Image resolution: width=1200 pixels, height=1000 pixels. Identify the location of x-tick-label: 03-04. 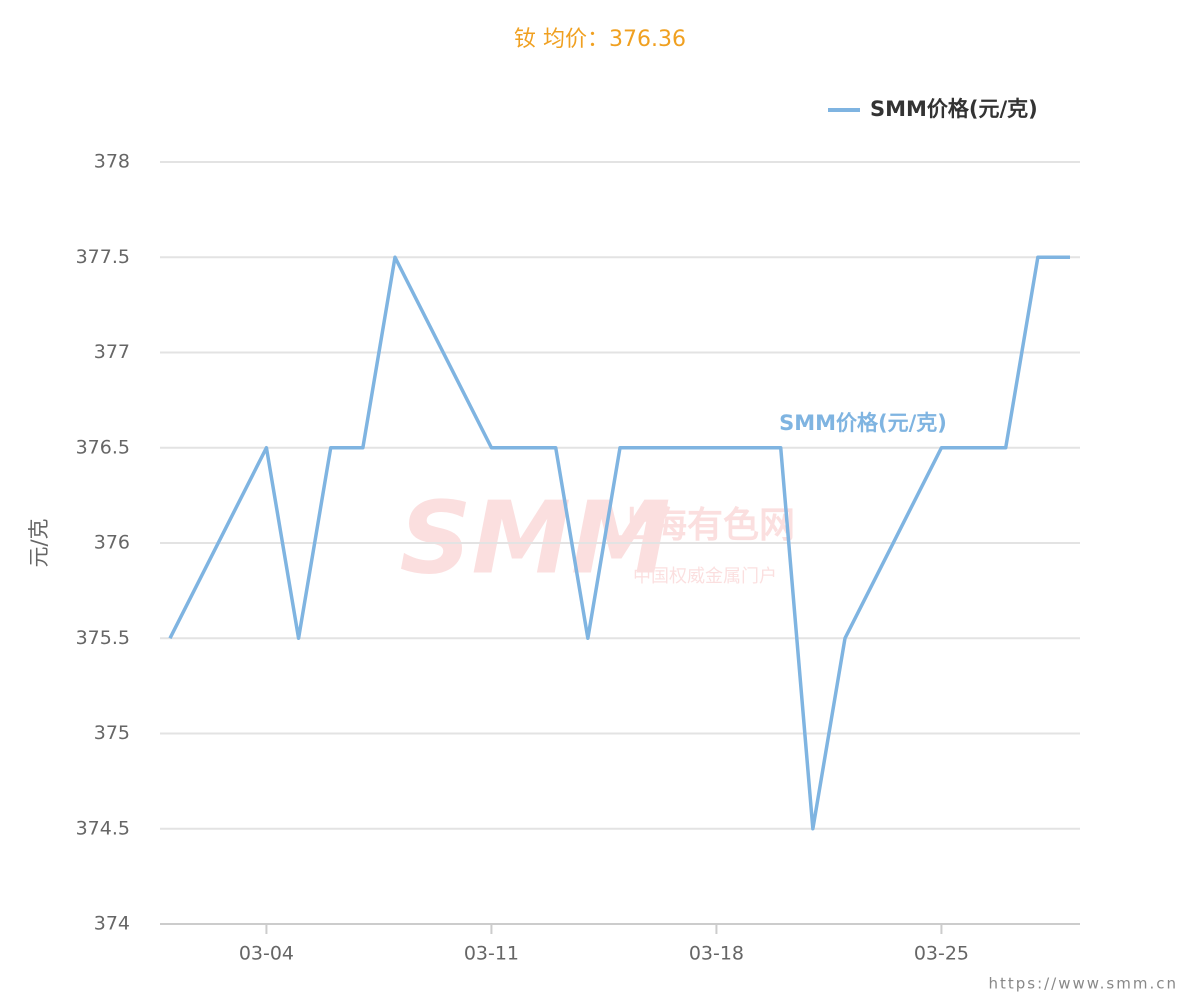
(266, 954).